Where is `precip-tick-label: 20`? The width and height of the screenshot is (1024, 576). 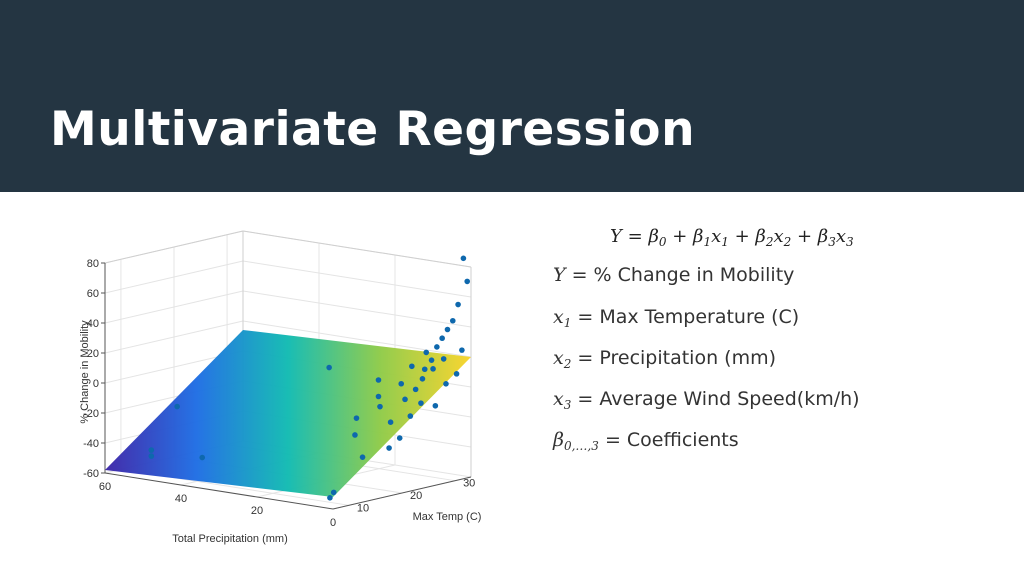 precip-tick-label: 20 is located at coordinates (257, 511).